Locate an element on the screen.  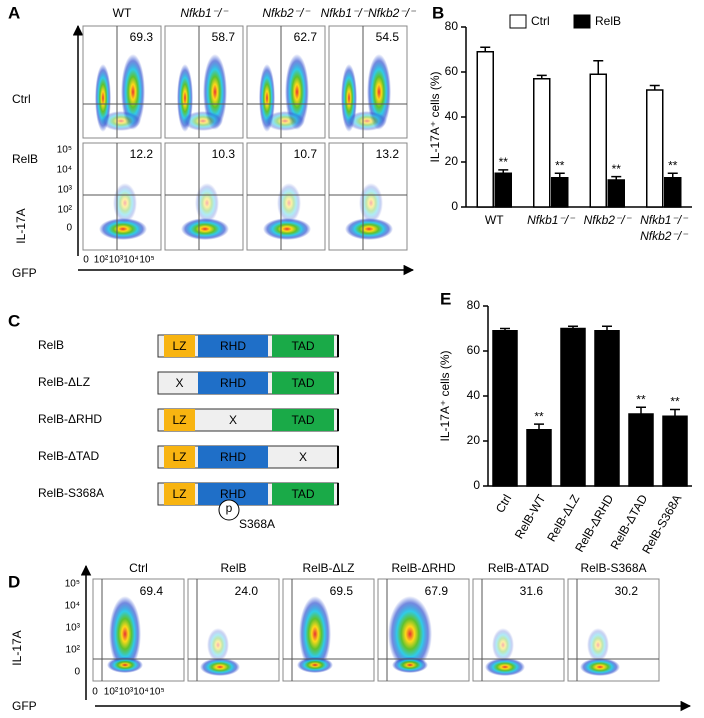
percentage: 69.3 is located at coordinates (142, 37).